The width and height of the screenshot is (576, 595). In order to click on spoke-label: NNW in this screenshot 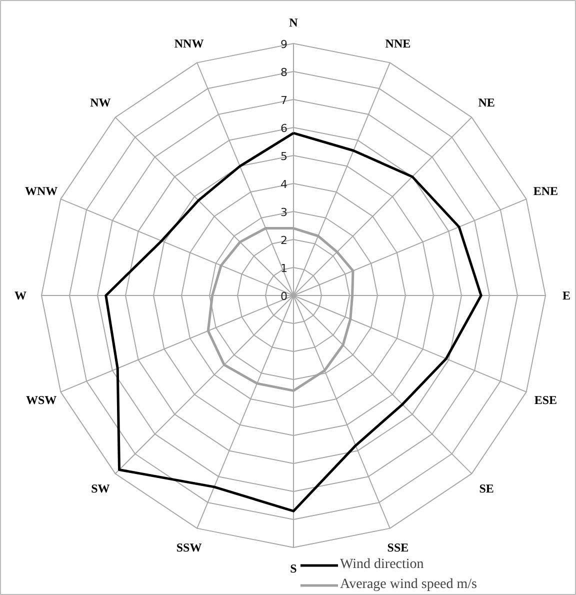, I will do `click(189, 43)`.